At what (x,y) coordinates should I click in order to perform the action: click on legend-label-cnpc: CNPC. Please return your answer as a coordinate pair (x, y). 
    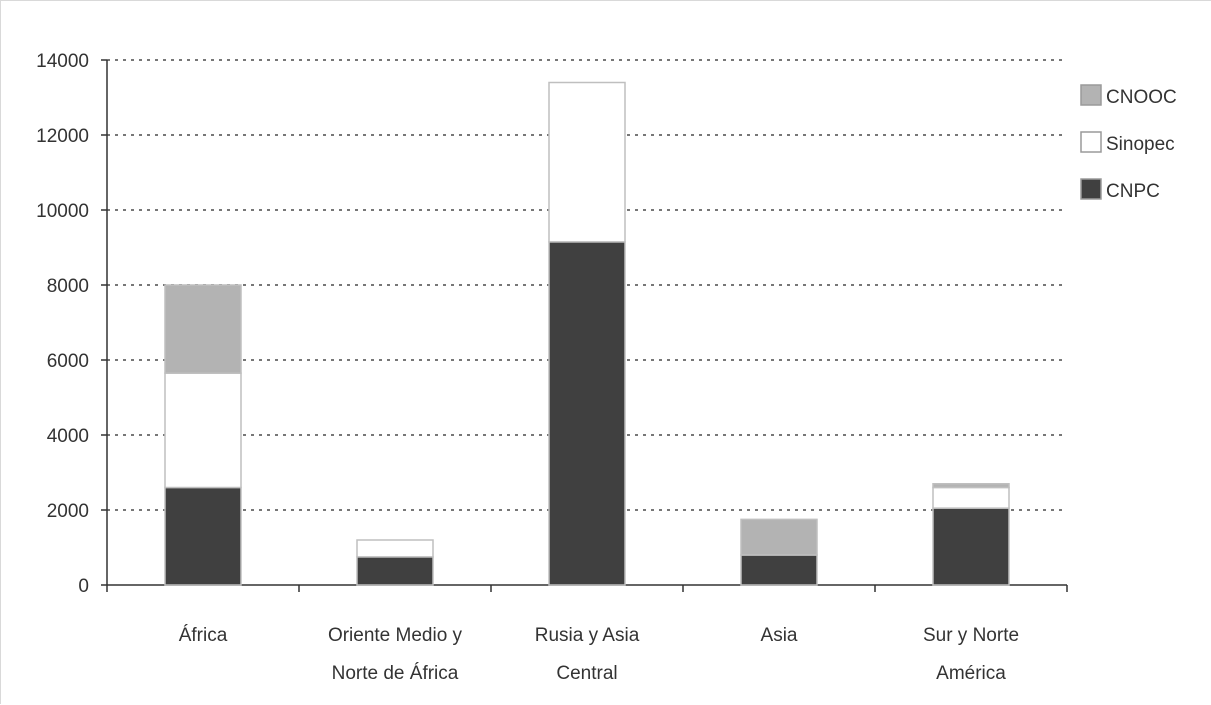
    Looking at the image, I should click on (1133, 191).